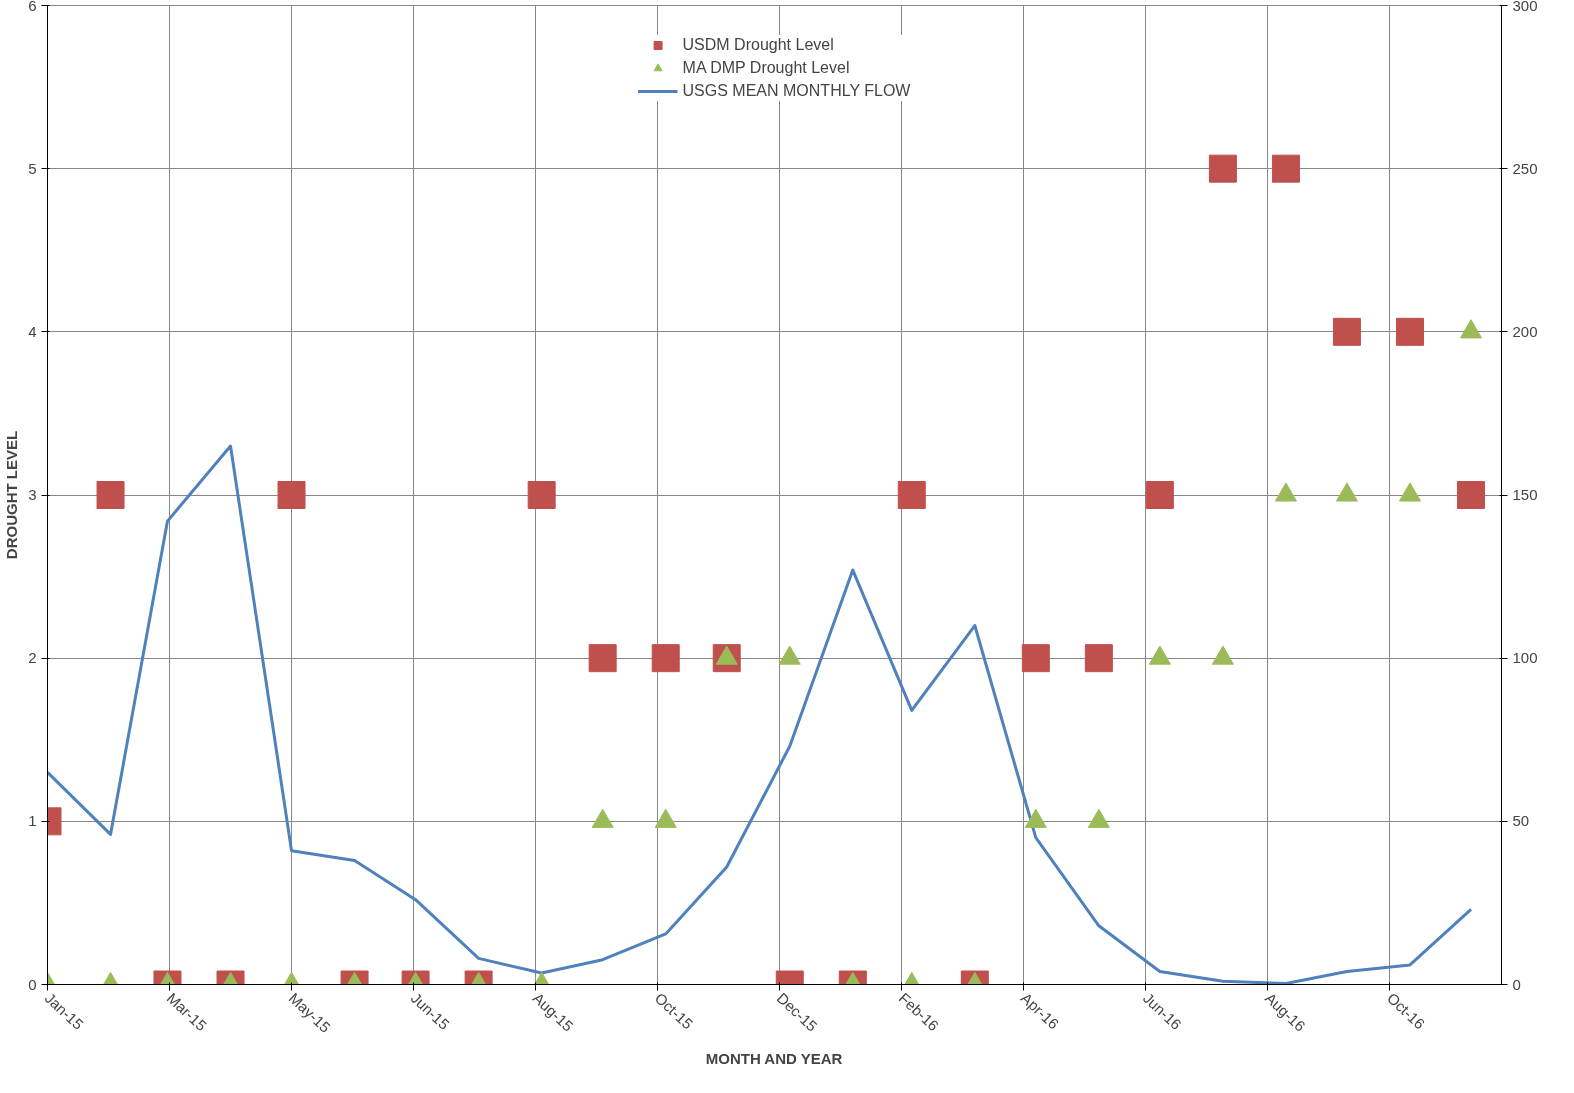 The width and height of the screenshot is (1574, 1093). I want to click on y-tick-label: 4, so click(32, 331).